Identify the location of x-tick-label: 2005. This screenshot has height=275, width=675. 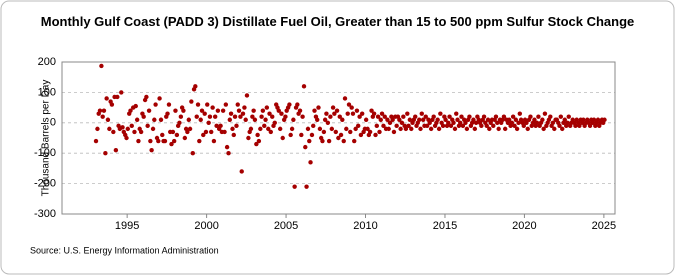
(286, 226).